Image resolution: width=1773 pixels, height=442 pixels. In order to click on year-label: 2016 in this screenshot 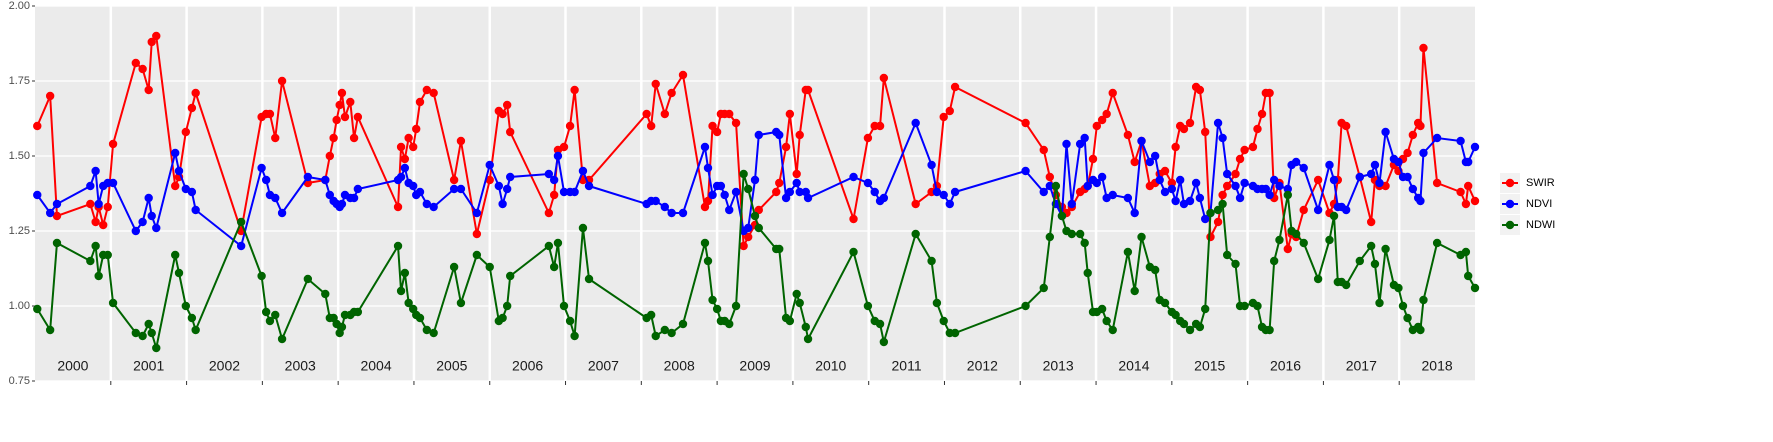, I will do `click(1285, 366)`.